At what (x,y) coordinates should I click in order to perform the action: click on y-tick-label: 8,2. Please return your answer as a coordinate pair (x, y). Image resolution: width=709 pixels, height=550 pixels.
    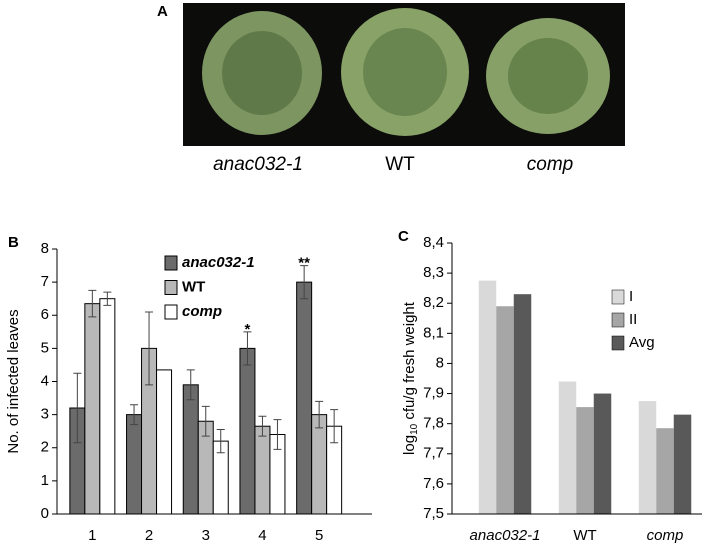
    Looking at the image, I should click on (433, 302).